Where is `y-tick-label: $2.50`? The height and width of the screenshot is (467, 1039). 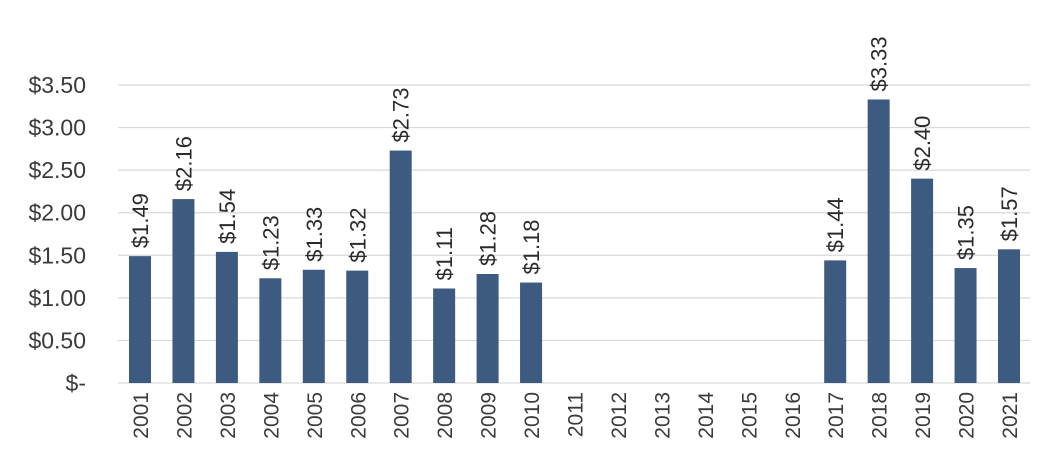 y-tick-label: $2.50 is located at coordinates (57, 170).